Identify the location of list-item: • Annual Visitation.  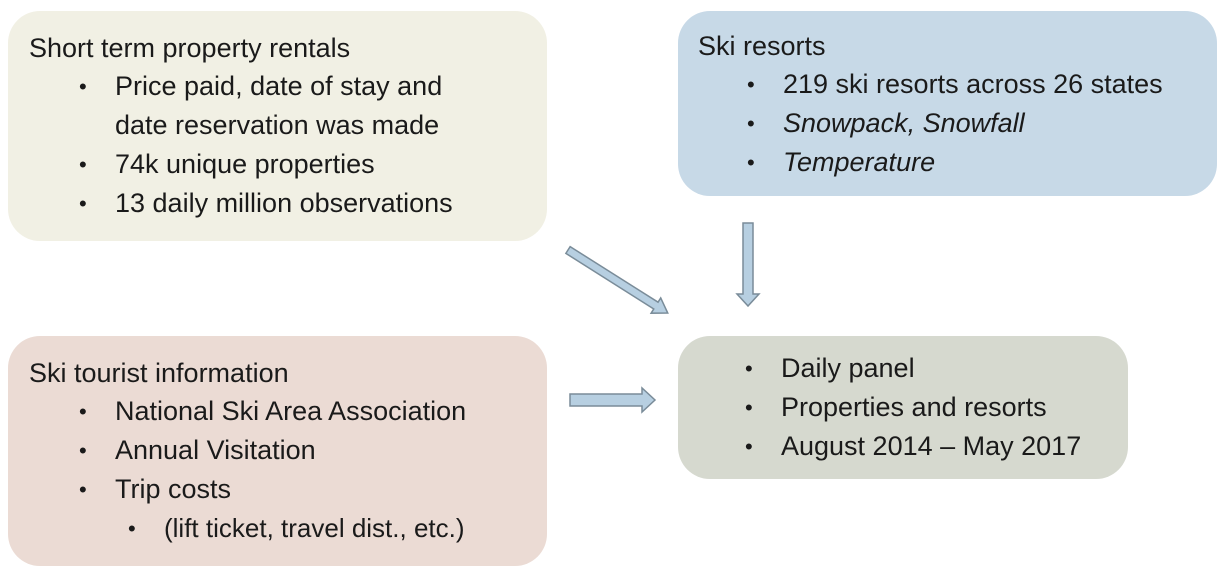
(272, 450).